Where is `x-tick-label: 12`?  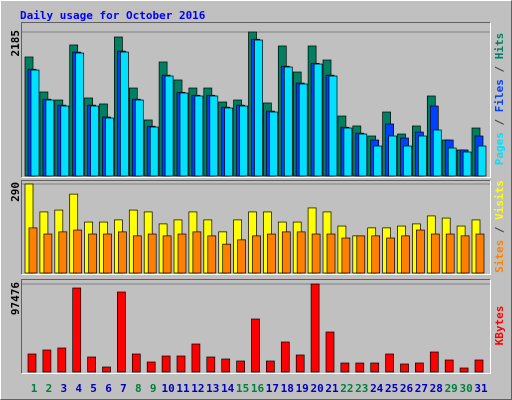
x-tick-label: 12 is located at coordinates (197, 388).